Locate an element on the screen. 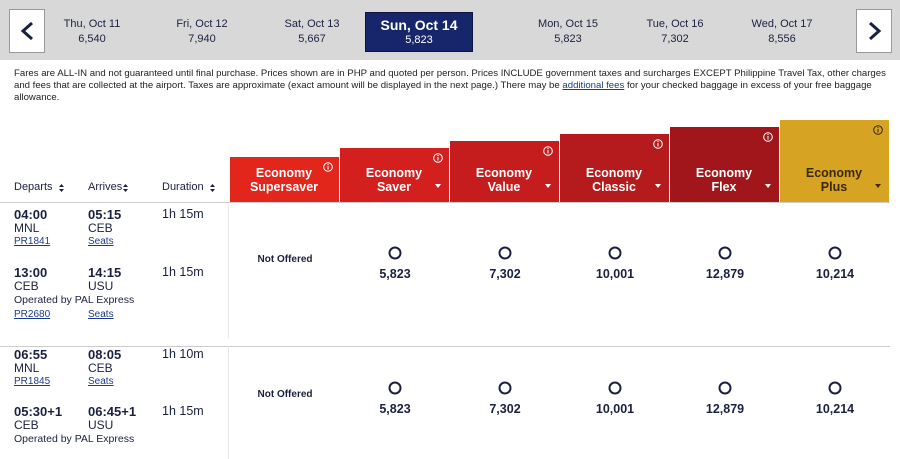 This screenshot has width=900, height=459. prev-arrow-icon is located at coordinates (26, 31).